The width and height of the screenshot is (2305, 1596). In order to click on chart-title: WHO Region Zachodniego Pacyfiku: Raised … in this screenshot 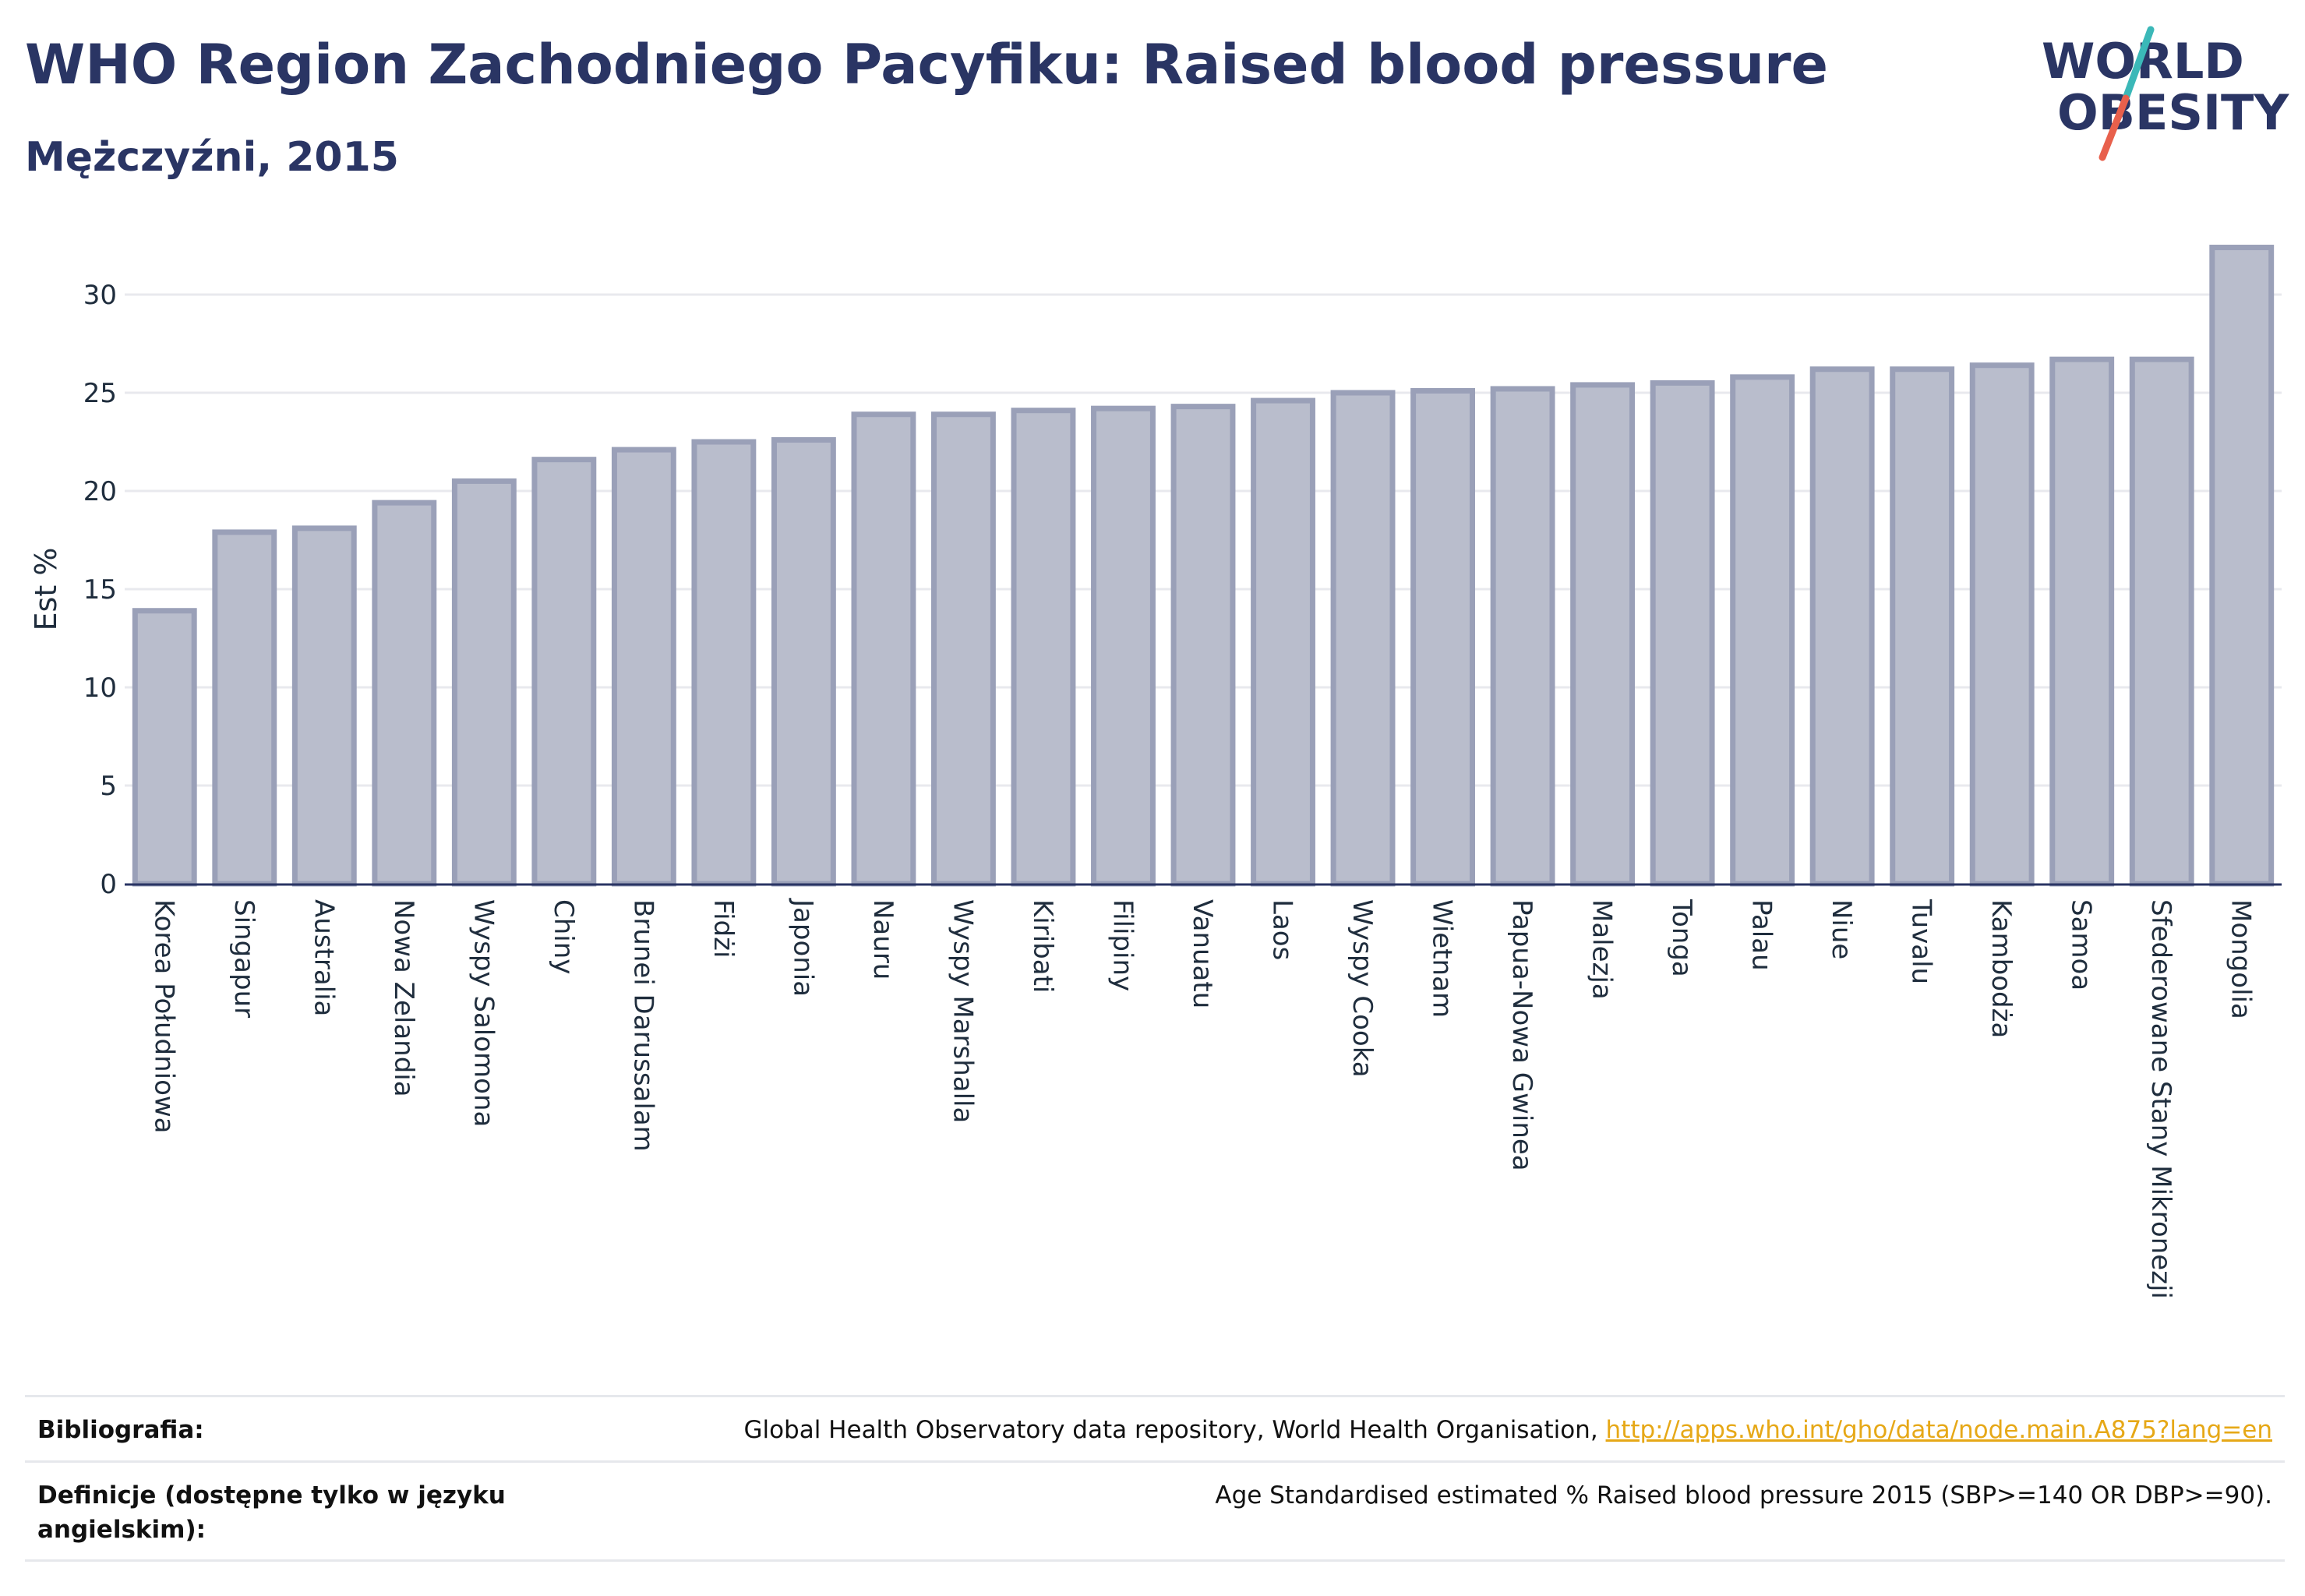, I will do `click(927, 65)`.